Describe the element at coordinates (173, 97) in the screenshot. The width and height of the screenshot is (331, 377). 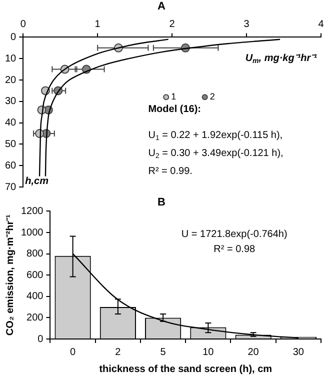
I see `legend-label: 1` at that location.